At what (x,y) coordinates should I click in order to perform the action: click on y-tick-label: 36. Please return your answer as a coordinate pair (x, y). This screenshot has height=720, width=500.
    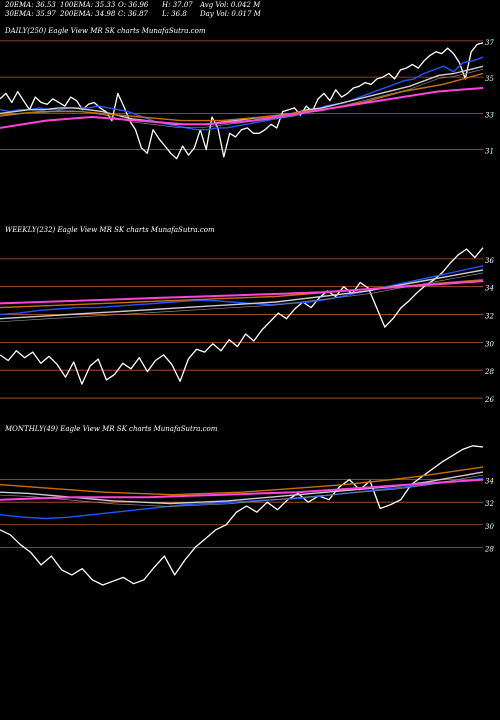
    Looking at the image, I should click on (489, 261).